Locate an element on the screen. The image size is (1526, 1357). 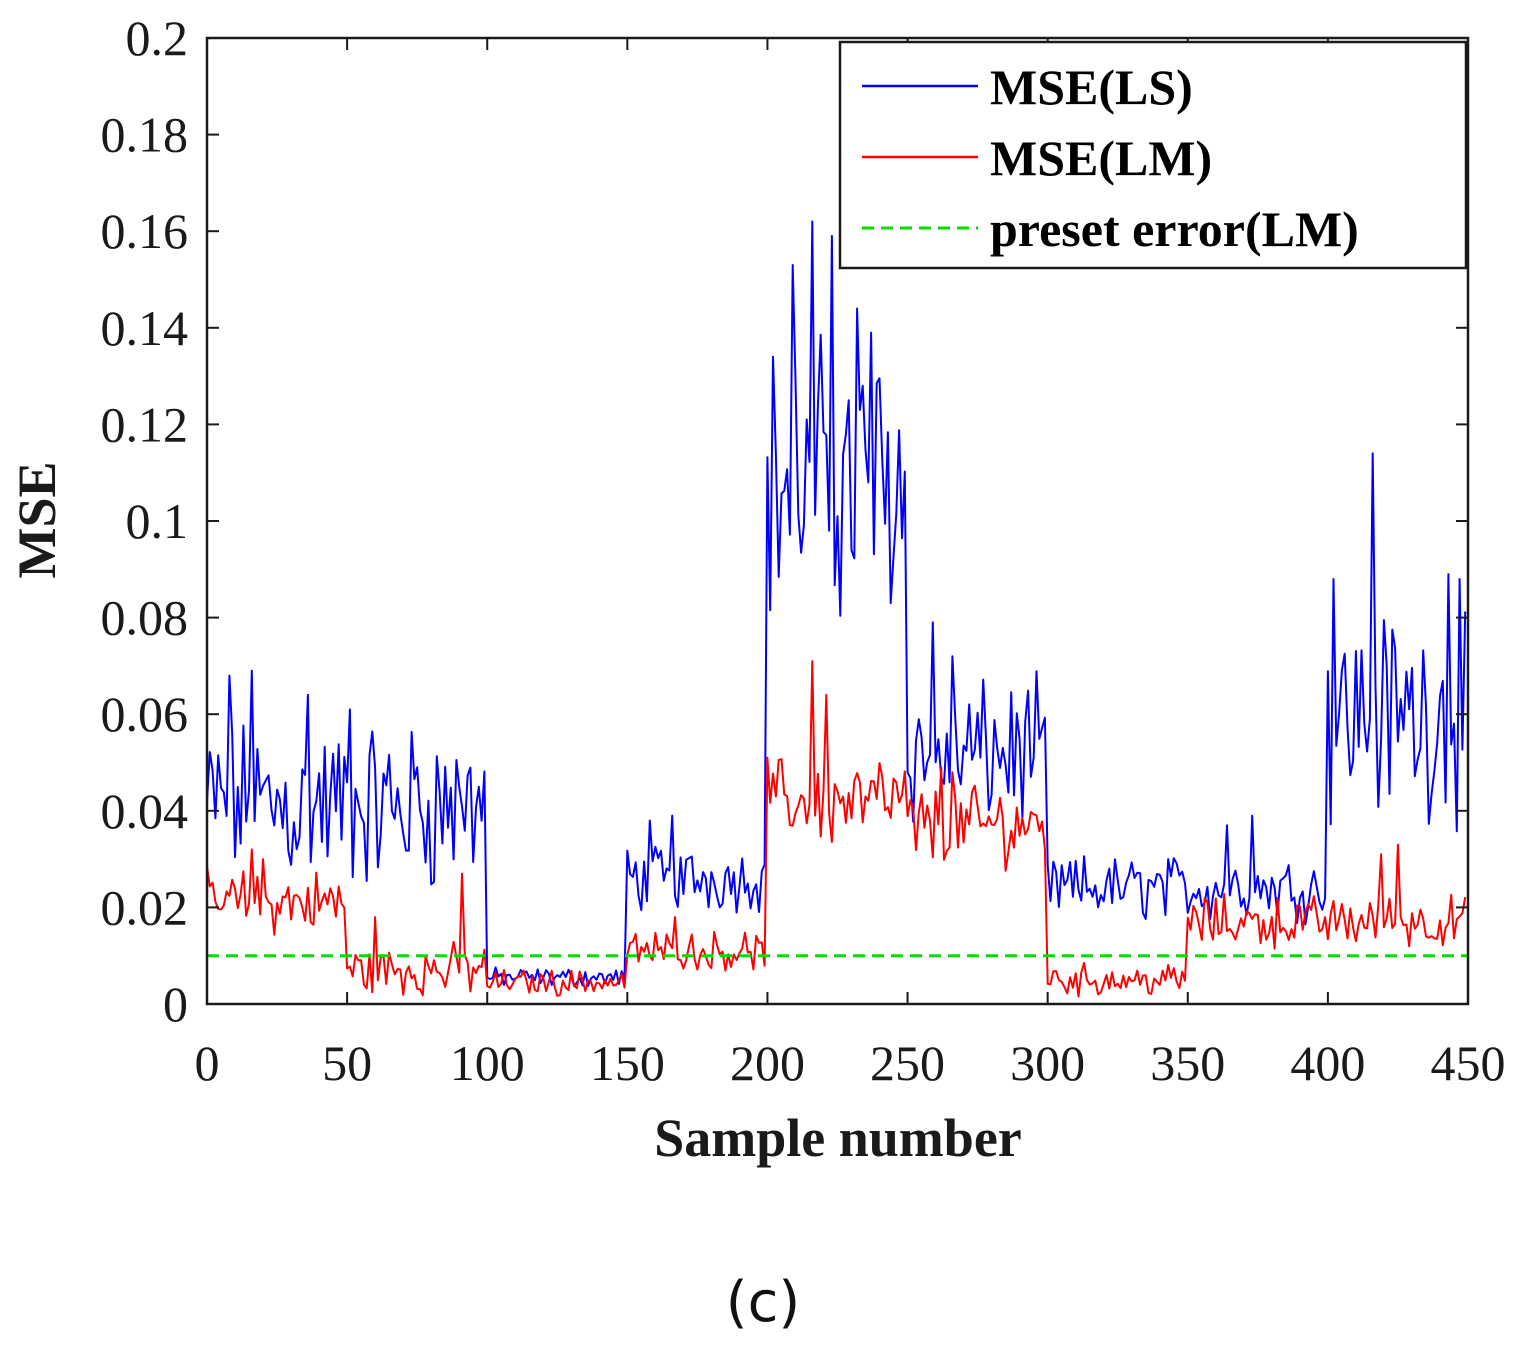
y-tick-label: 0.08 is located at coordinates (145, 618).